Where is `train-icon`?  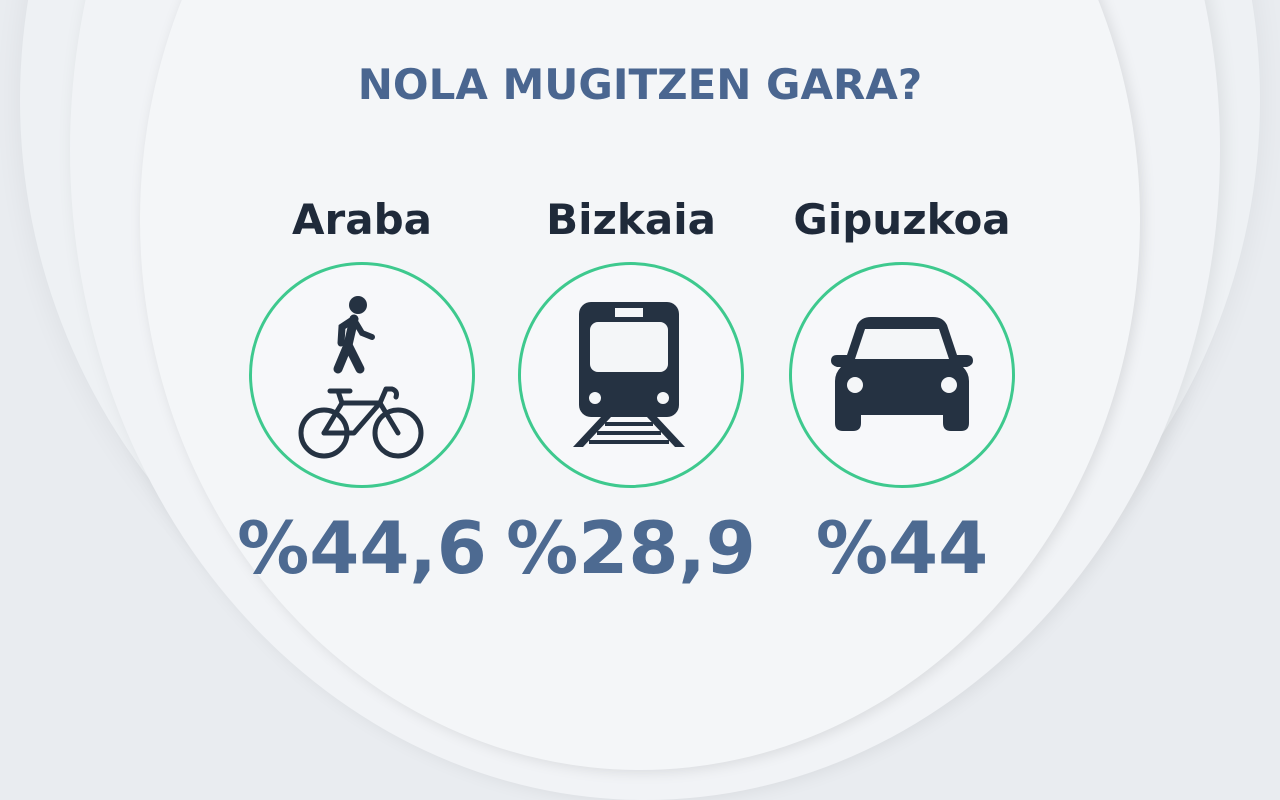 train-icon is located at coordinates (629, 374).